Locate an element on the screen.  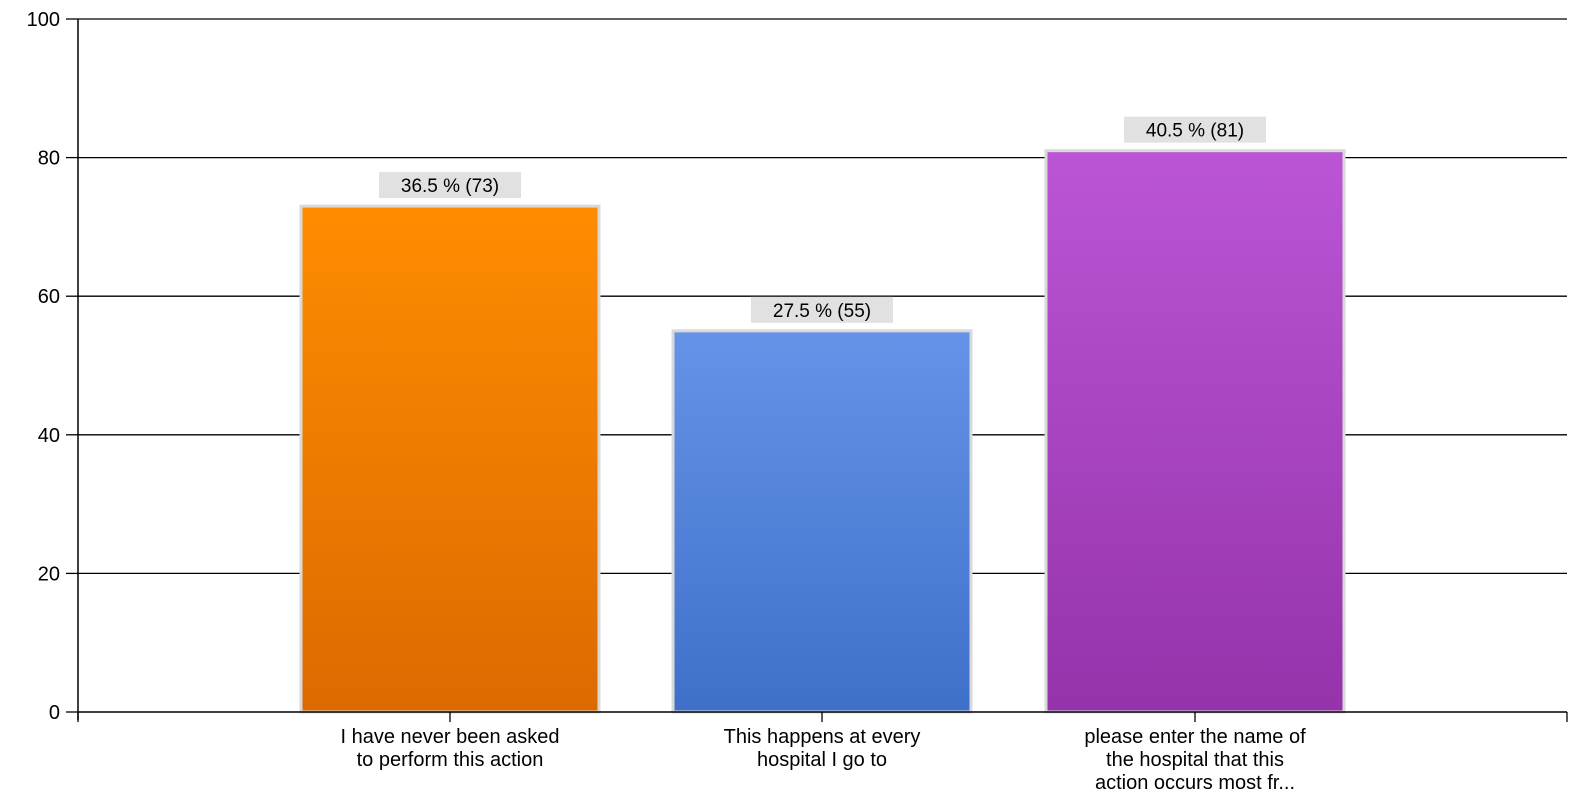
category-label: I have never been asked is located at coordinates (449, 737).